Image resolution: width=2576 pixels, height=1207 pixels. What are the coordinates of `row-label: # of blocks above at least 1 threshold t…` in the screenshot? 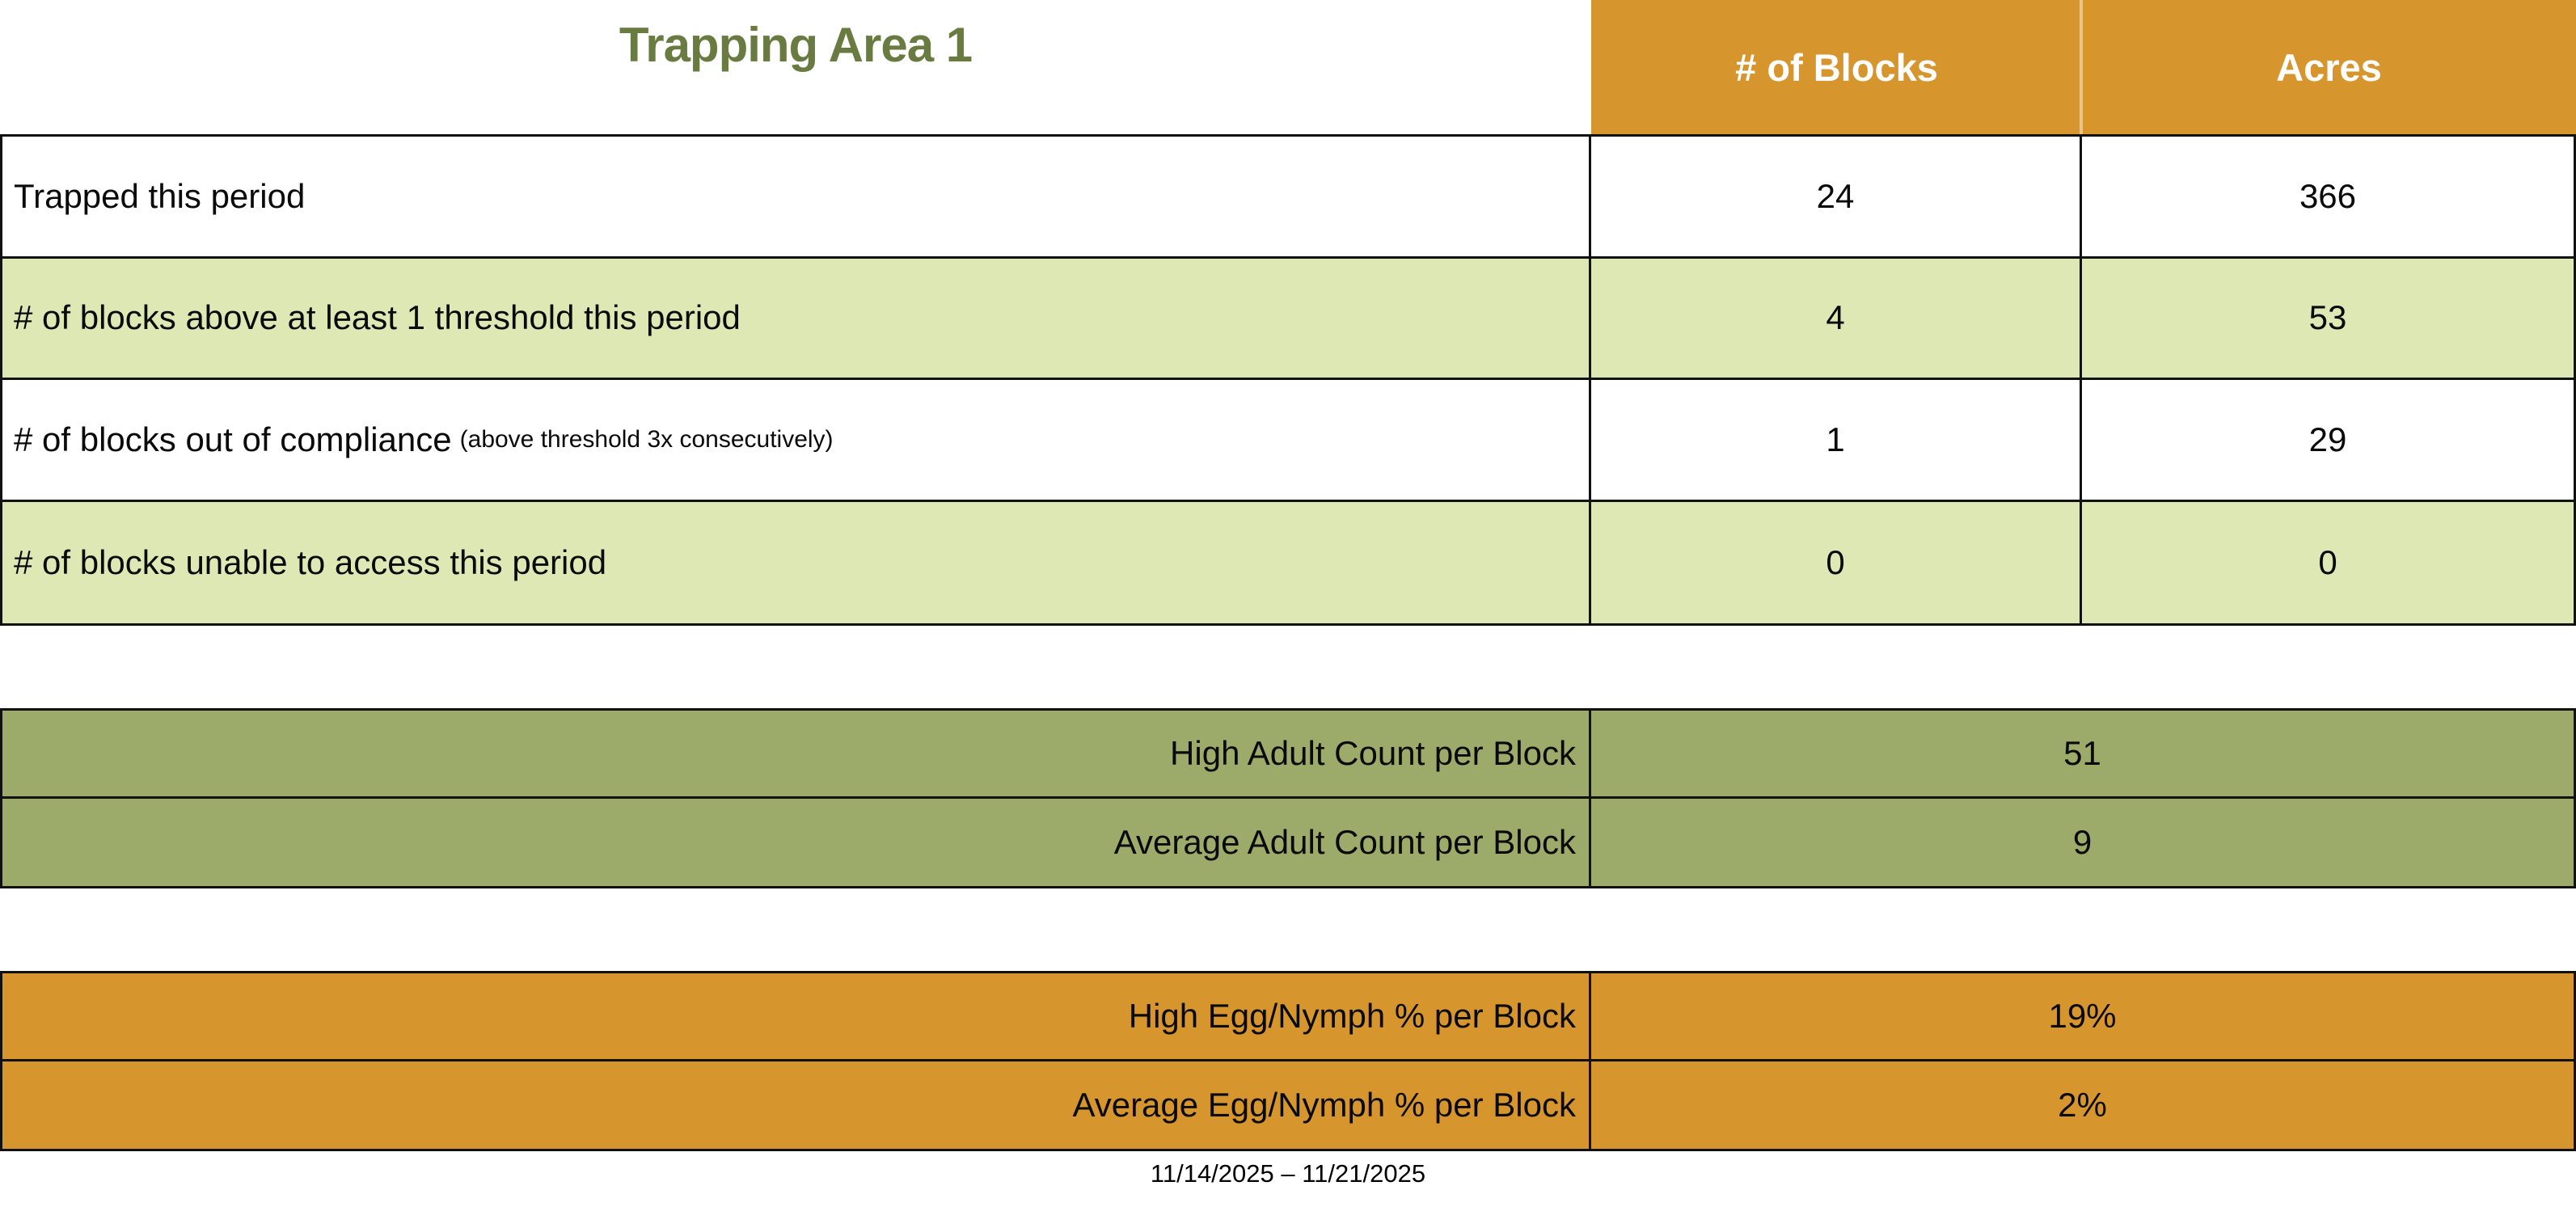 It's located at (796, 318).